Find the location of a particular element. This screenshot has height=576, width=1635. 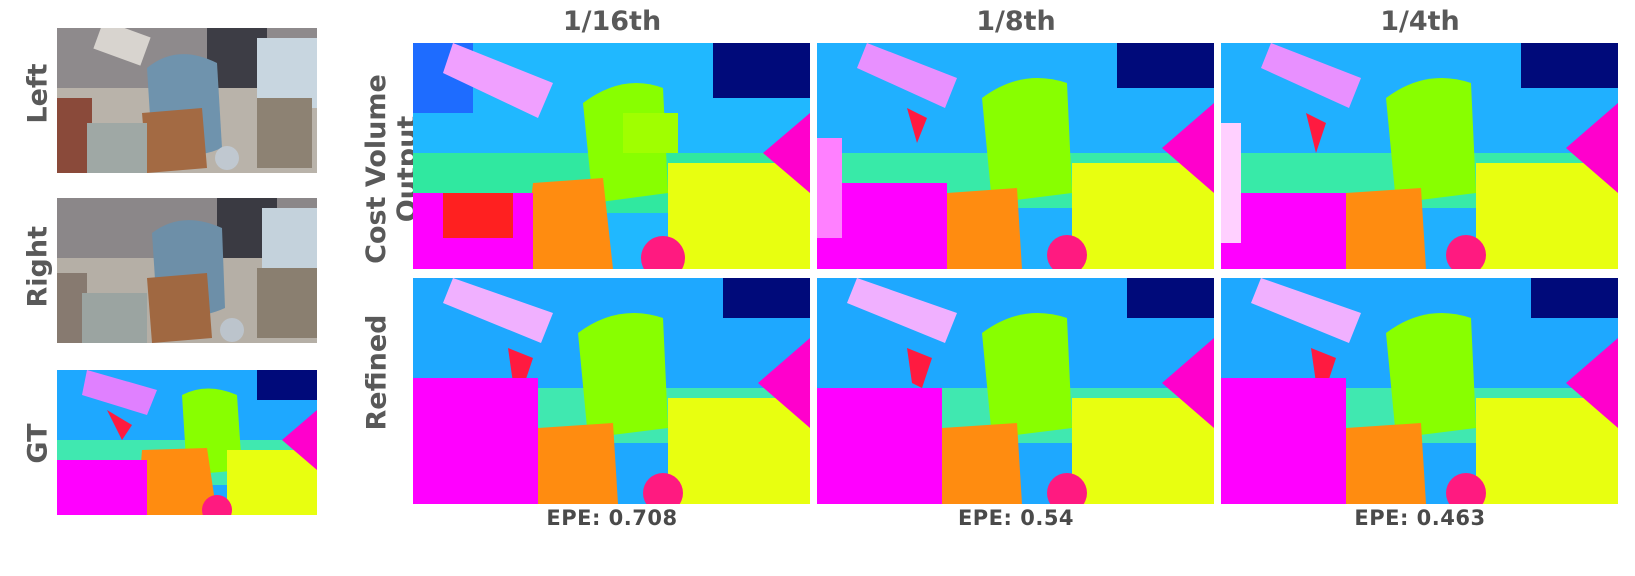

refined-1-16th is located at coordinates (611, 391).